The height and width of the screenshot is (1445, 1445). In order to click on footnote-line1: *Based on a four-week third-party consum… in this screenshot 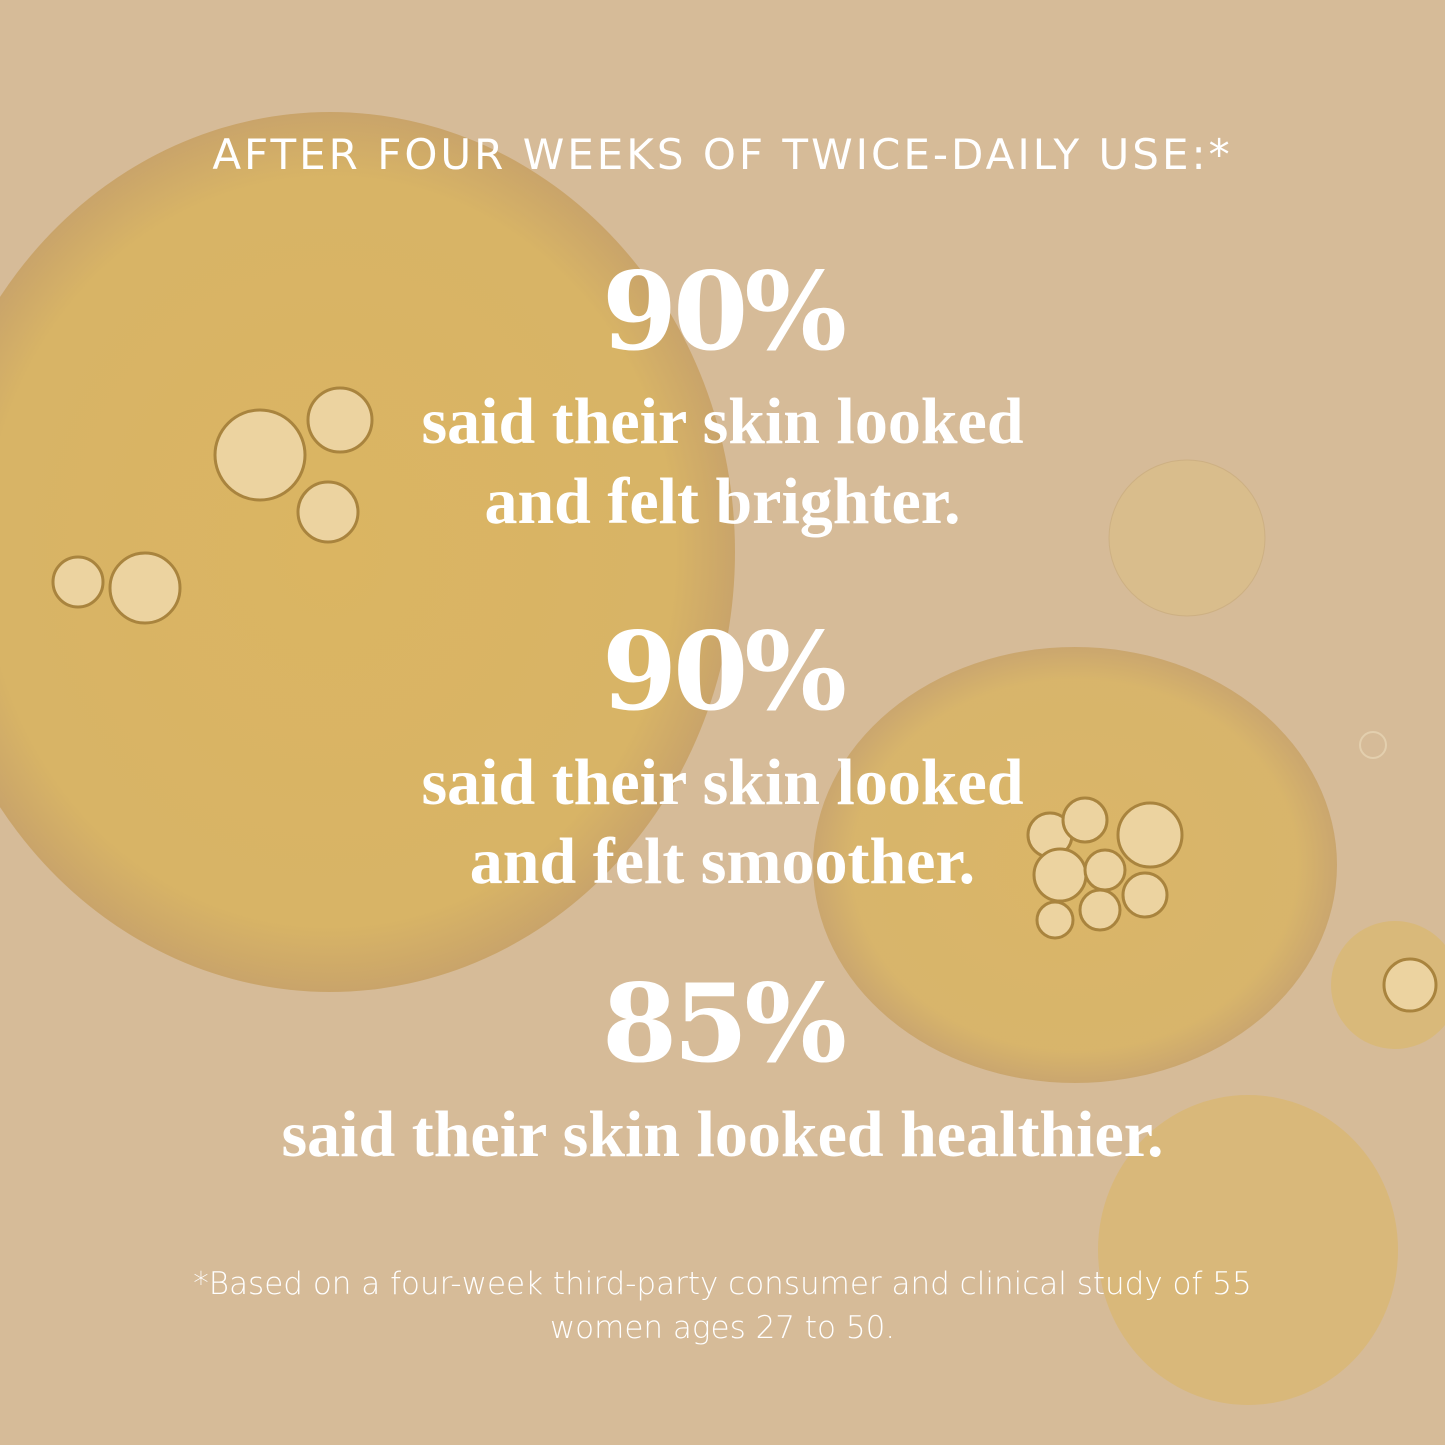, I will do `click(722, 1284)`.